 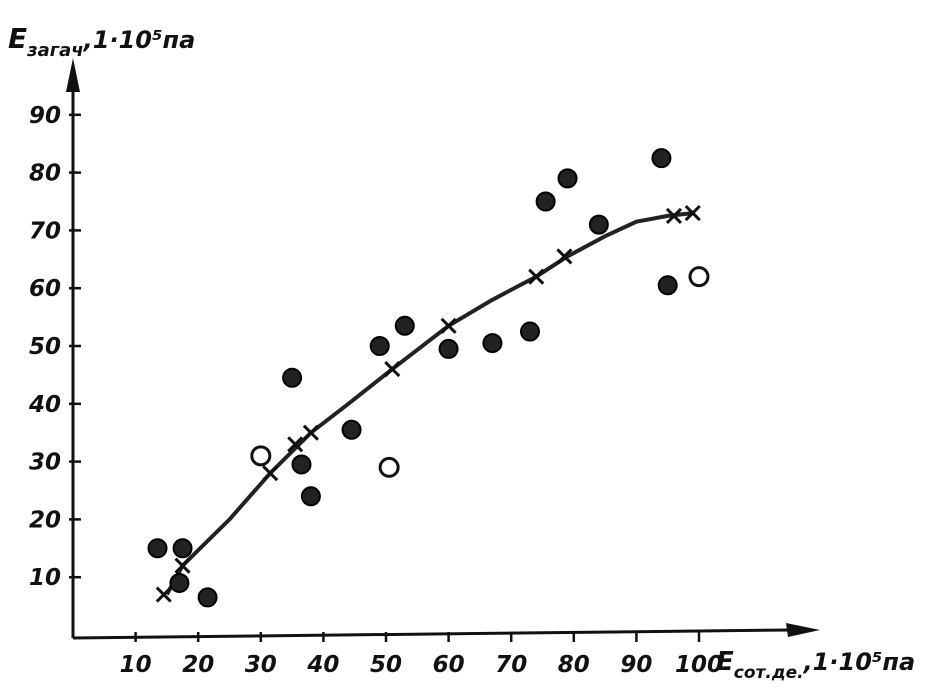 I want to click on x-tick-label: 40, so click(x=322, y=665).